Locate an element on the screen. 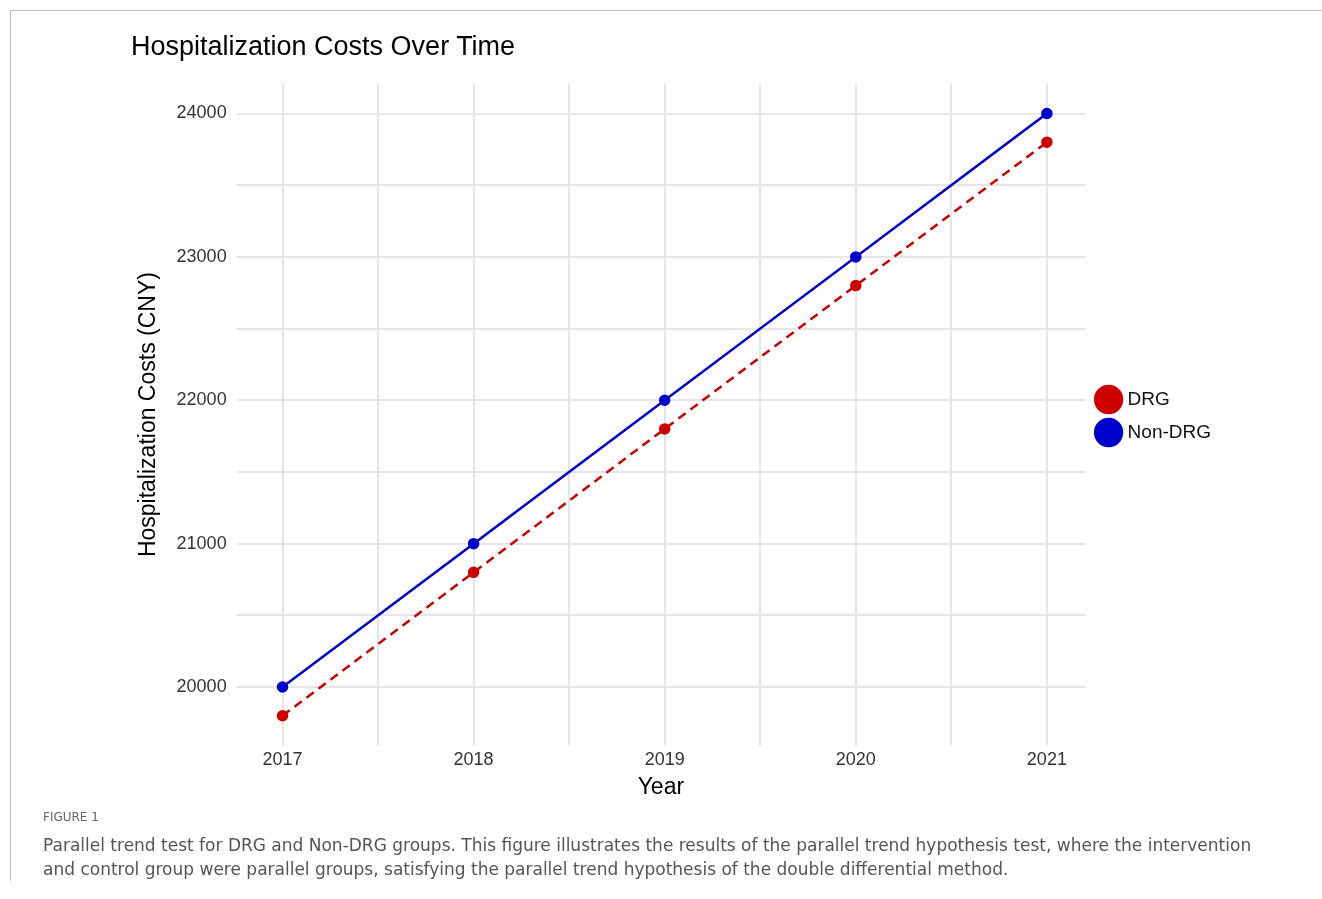 The height and width of the screenshot is (899, 1322). x-tick-label: 2017 is located at coordinates (282, 758).